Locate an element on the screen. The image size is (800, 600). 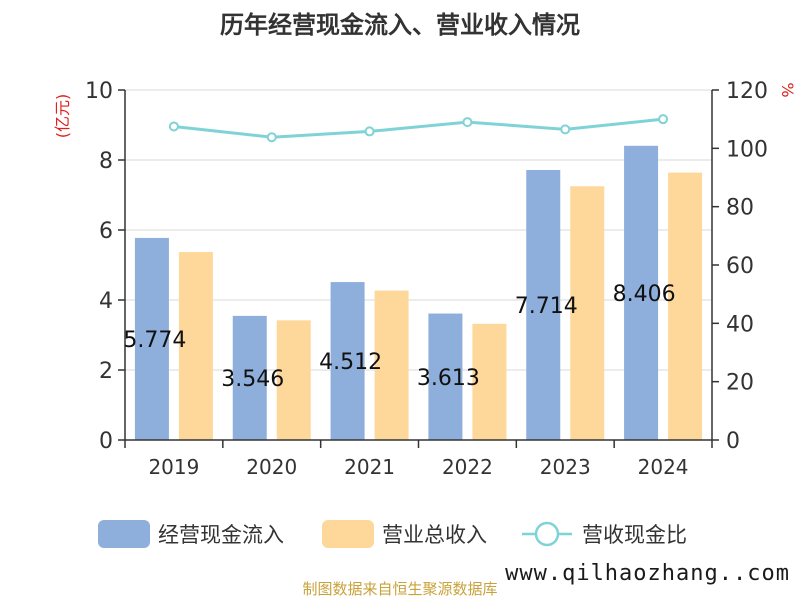
data-label: 3.546 is located at coordinates (252, 379).